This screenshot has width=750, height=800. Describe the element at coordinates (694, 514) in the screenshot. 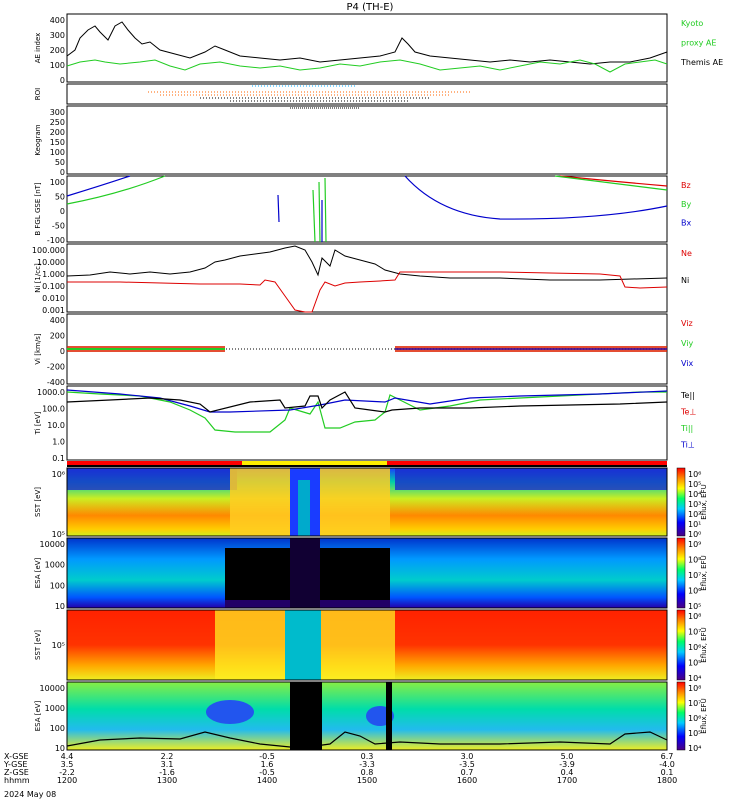

I see `colorbar-tick: 10²` at that location.